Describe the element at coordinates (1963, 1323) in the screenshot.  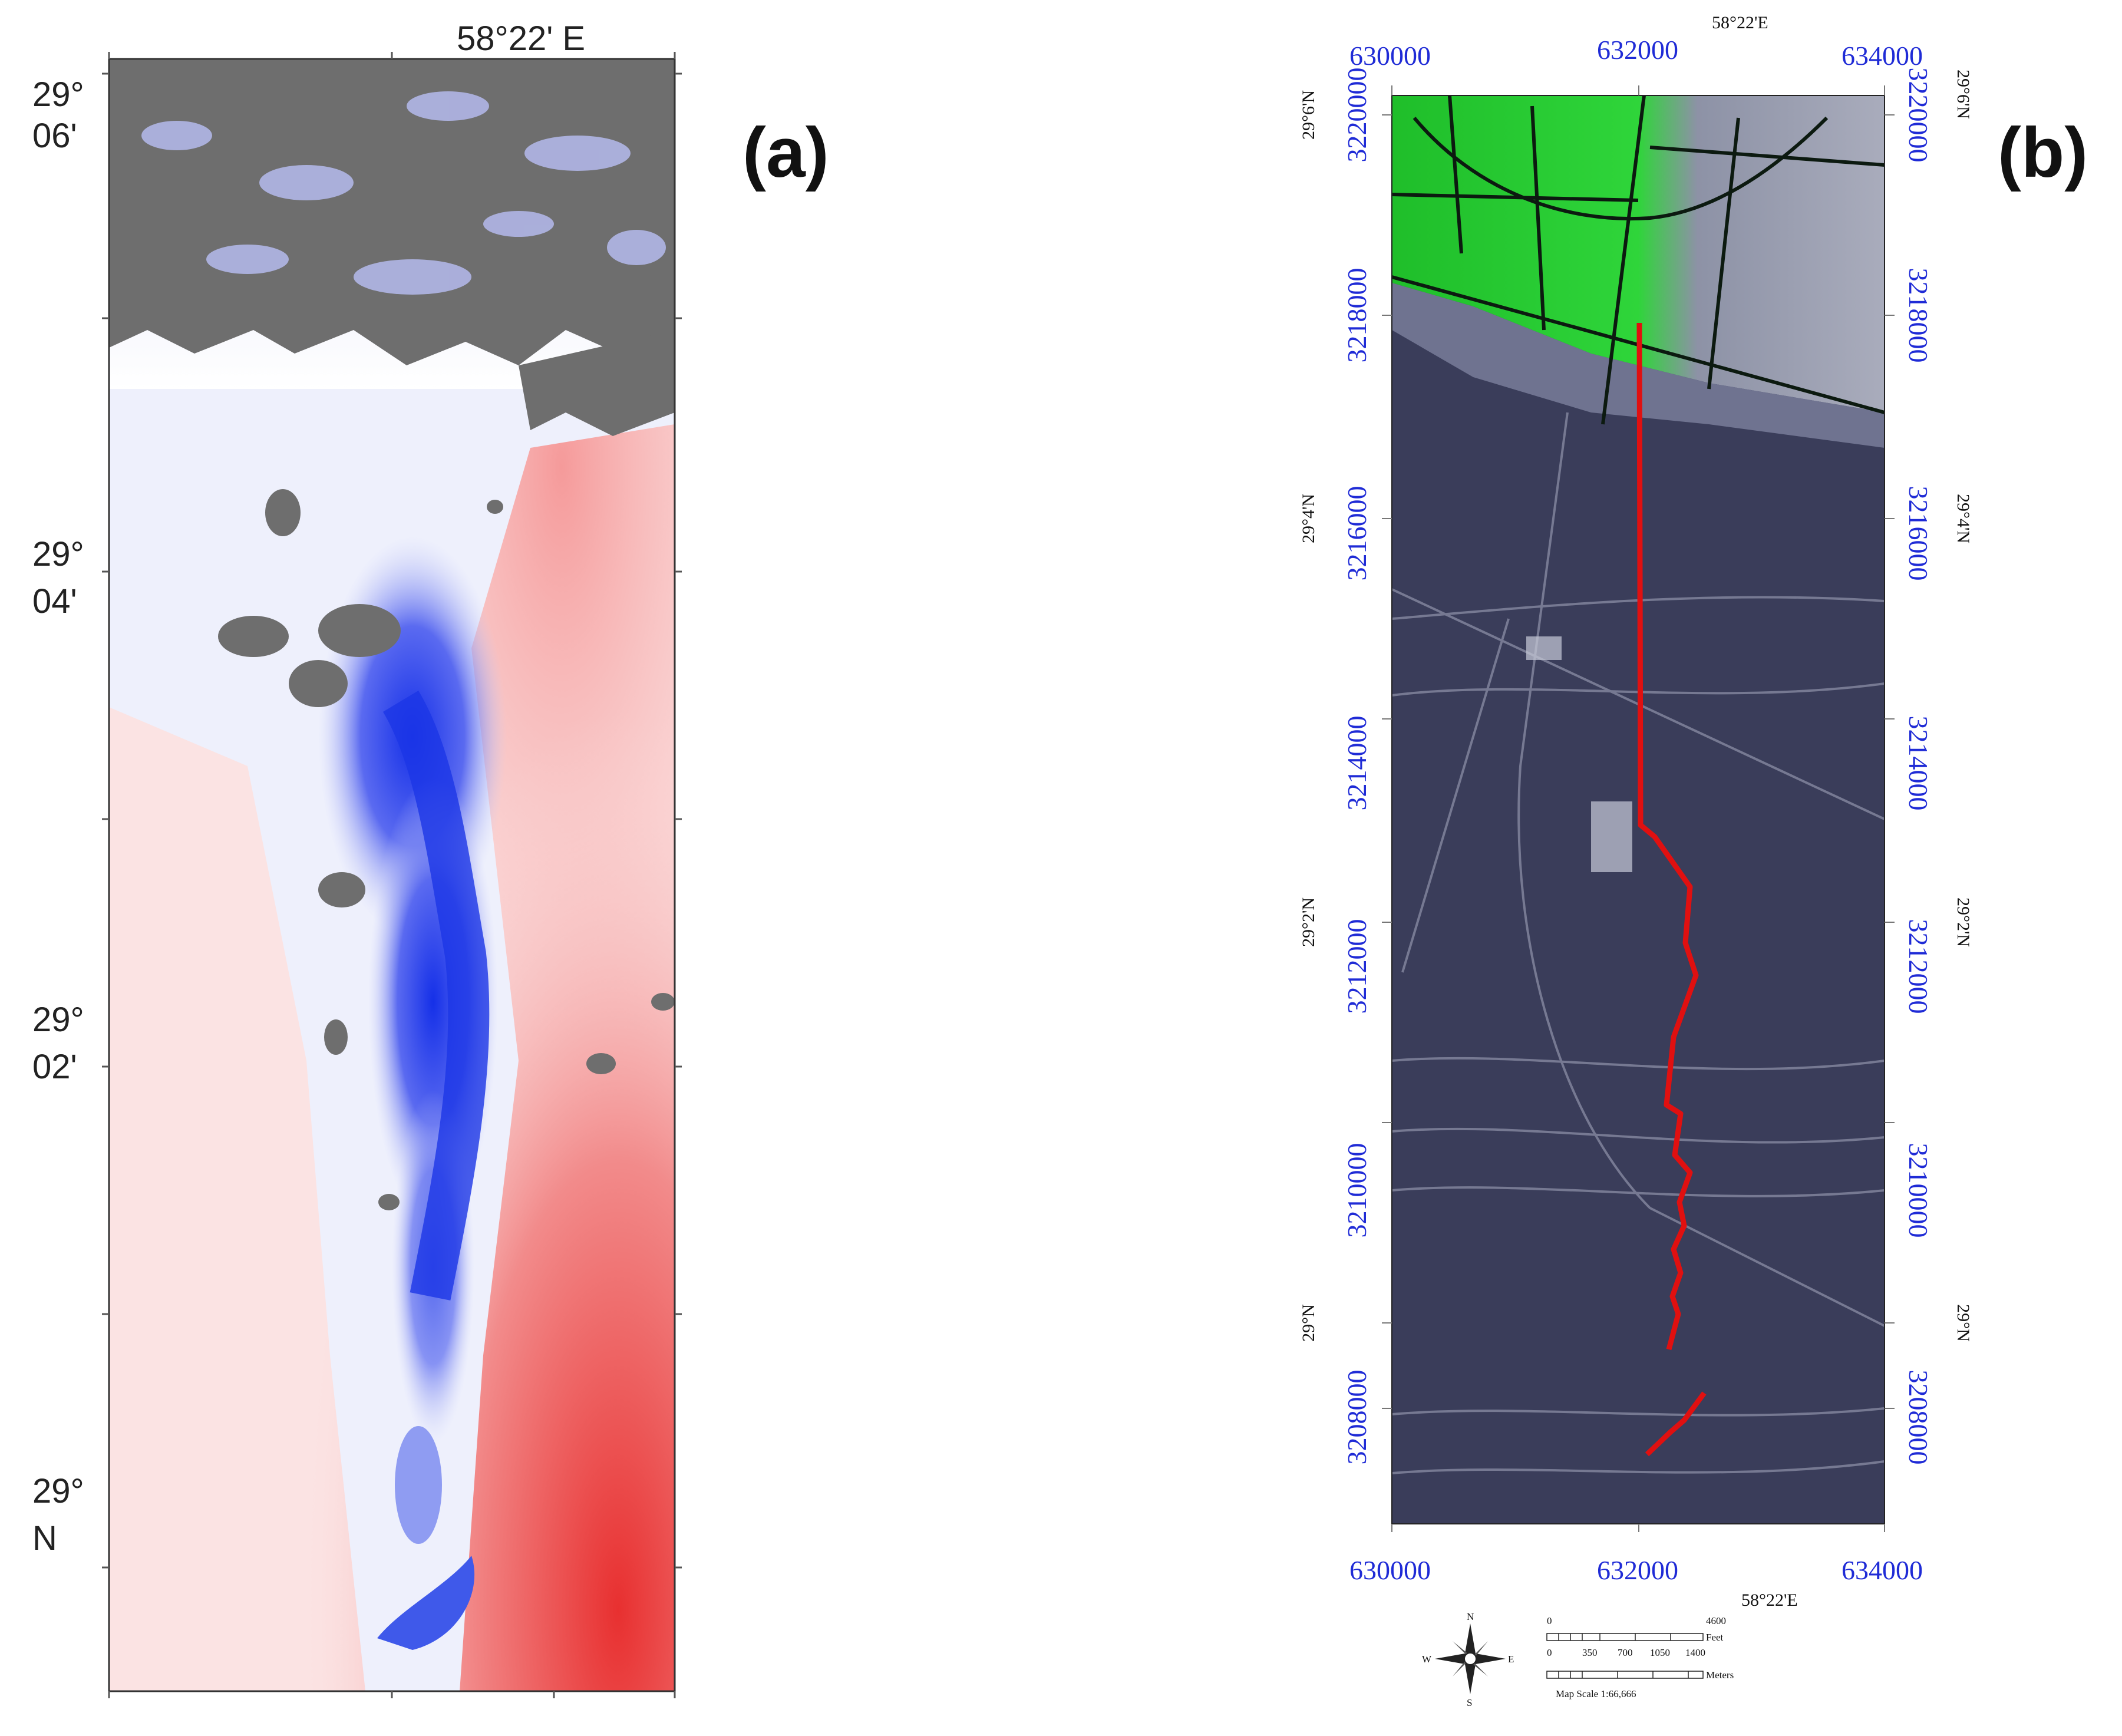
I see `lat-right-29: 29°N` at that location.